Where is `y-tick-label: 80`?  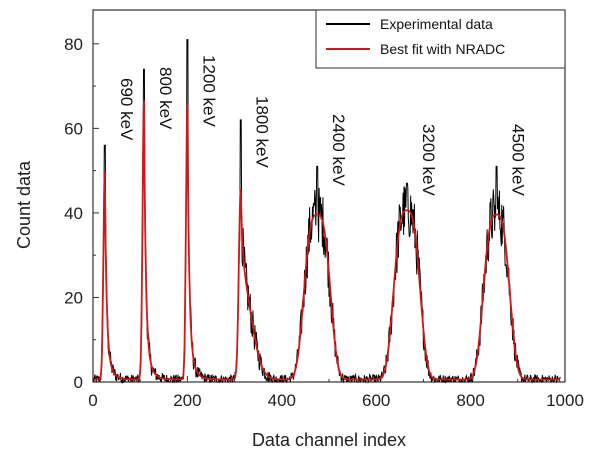
y-tick-label: 80 is located at coordinates (73, 44).